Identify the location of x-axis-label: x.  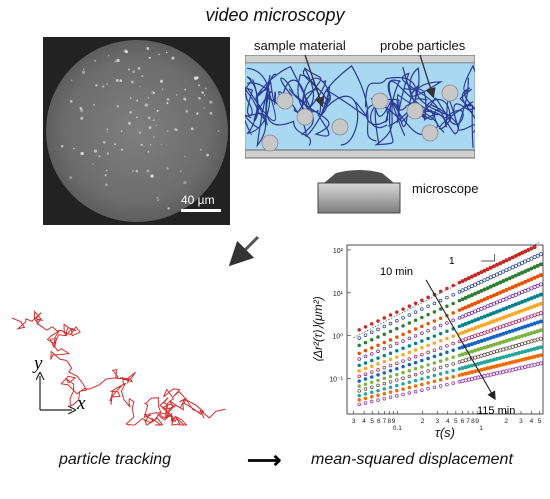
(81, 403).